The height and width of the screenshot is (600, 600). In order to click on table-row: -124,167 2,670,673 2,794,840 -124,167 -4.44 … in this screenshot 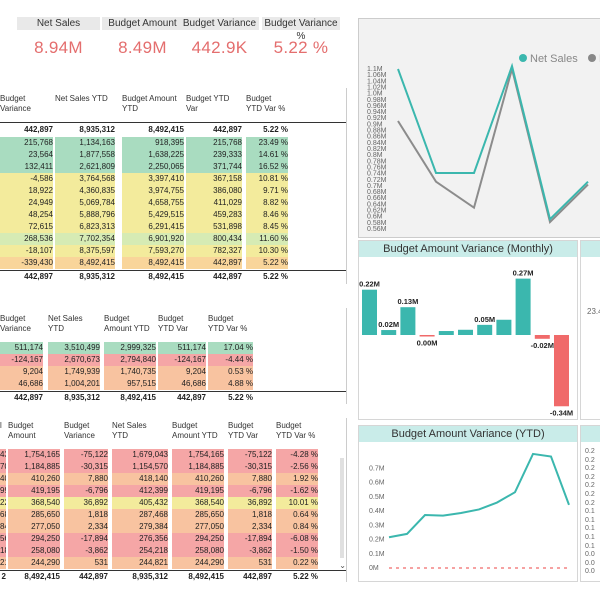, I will do `click(173, 360)`.